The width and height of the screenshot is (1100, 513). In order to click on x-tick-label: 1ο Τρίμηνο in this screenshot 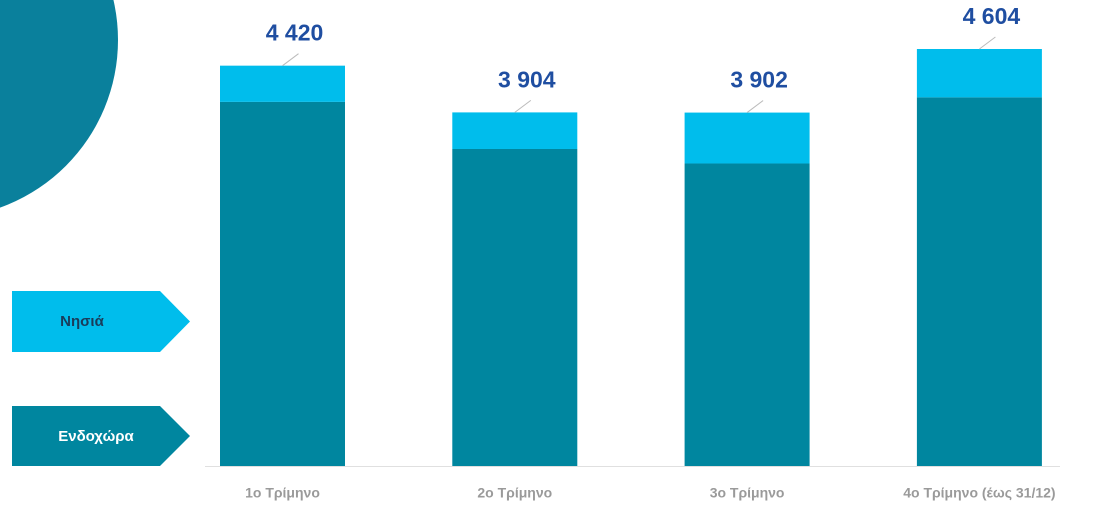, I will do `click(282, 493)`.